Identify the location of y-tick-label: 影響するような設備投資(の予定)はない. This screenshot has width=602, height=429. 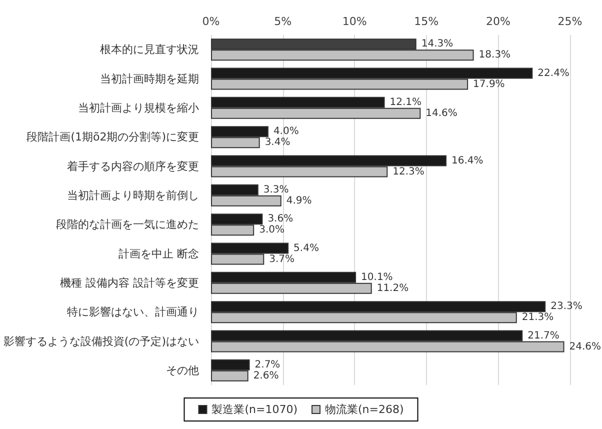
(101, 341).